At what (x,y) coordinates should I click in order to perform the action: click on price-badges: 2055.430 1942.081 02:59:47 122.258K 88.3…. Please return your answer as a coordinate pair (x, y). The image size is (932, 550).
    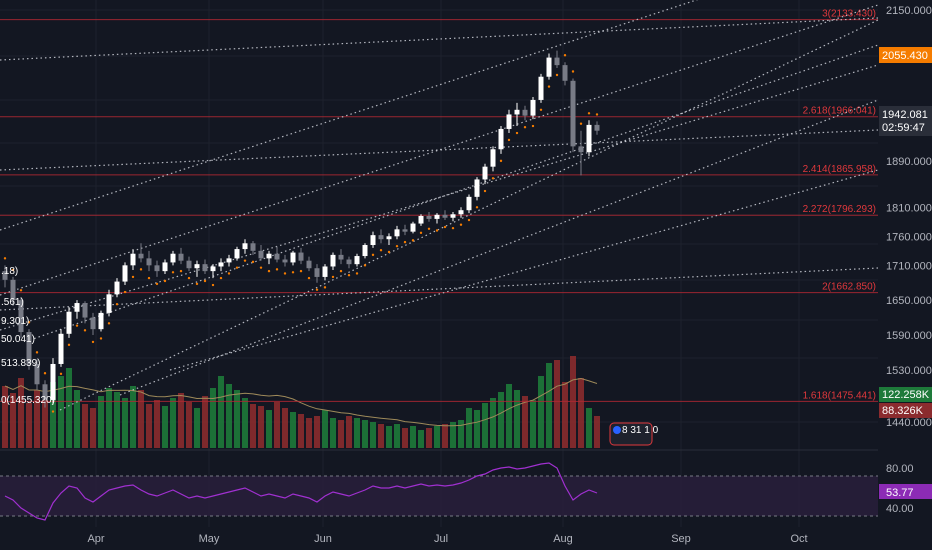
    Looking at the image, I should click on (905, 273).